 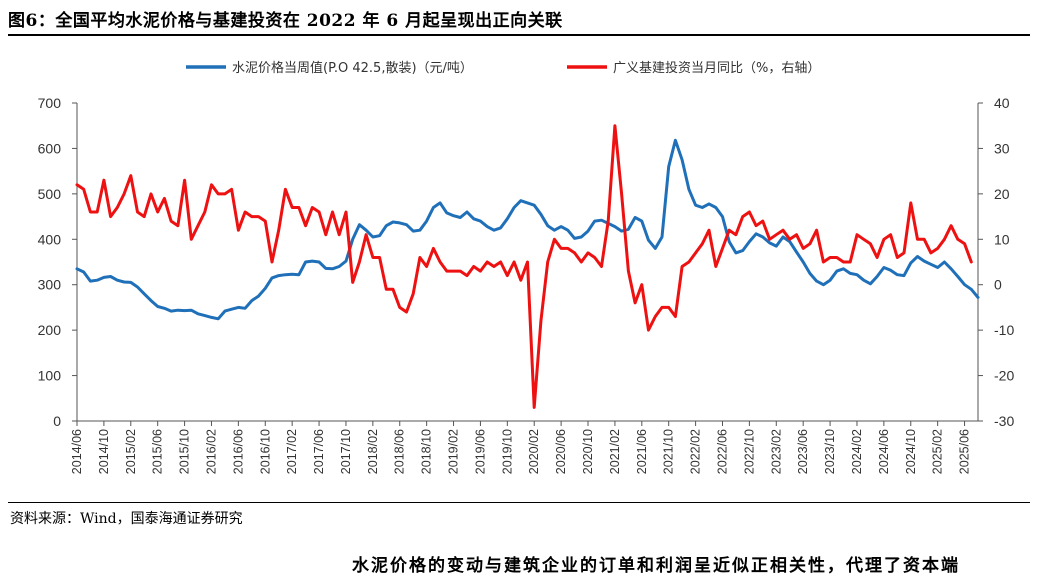 I want to click on right-tick-label: 30, so click(x=1002, y=148).